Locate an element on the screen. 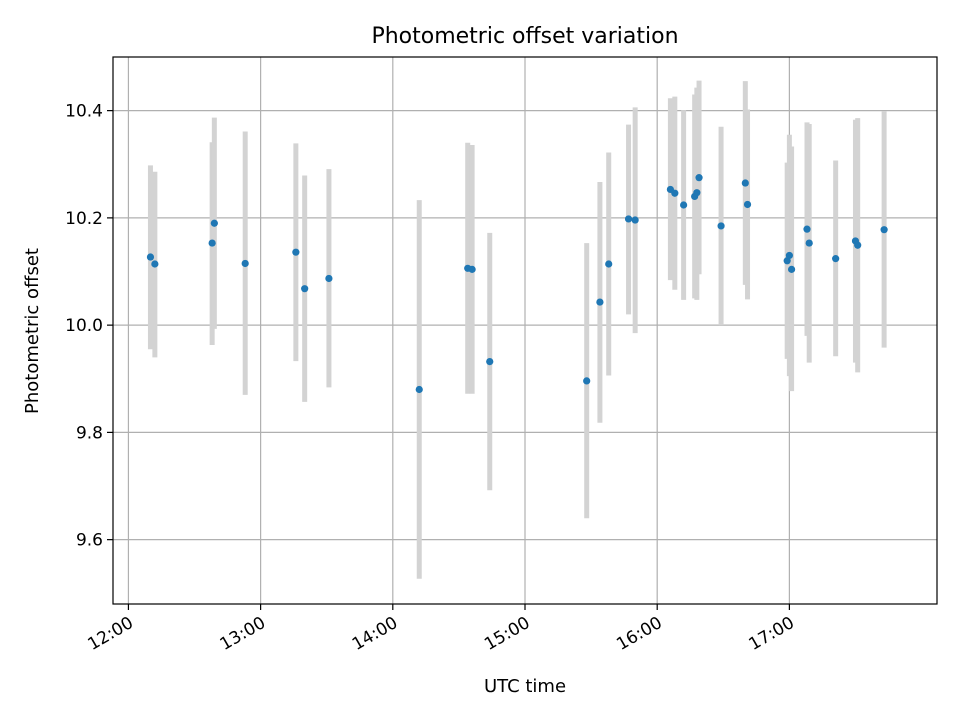 The width and height of the screenshot is (960, 720). y-axis-label: Photometric offset is located at coordinates (32, 331).